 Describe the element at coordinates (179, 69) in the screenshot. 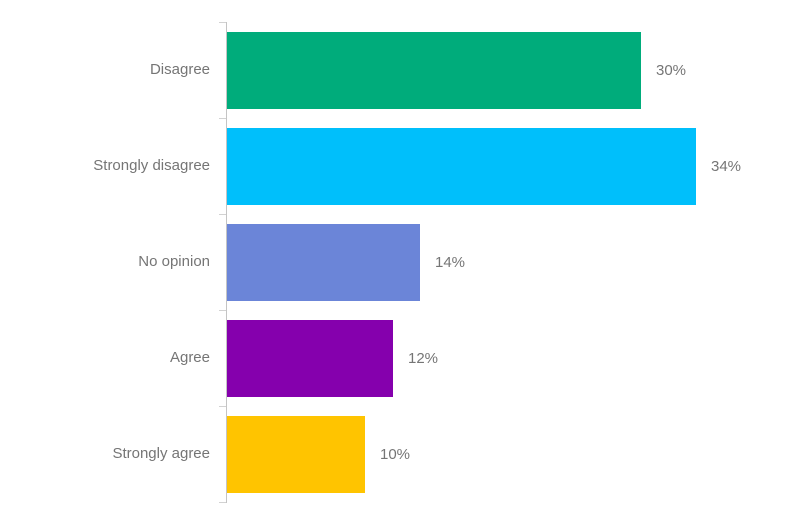

I see `category-label: Disagree` at that location.